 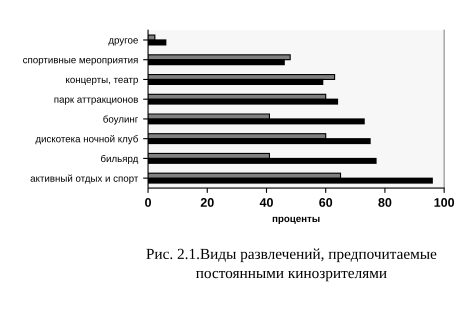 I want to click on x-tick-label: 60, so click(x=325, y=202).